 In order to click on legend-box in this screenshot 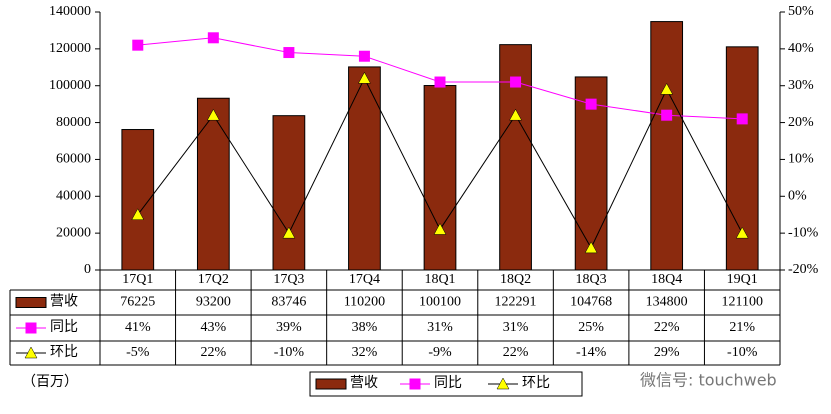, I will do `click(446, 384)`.